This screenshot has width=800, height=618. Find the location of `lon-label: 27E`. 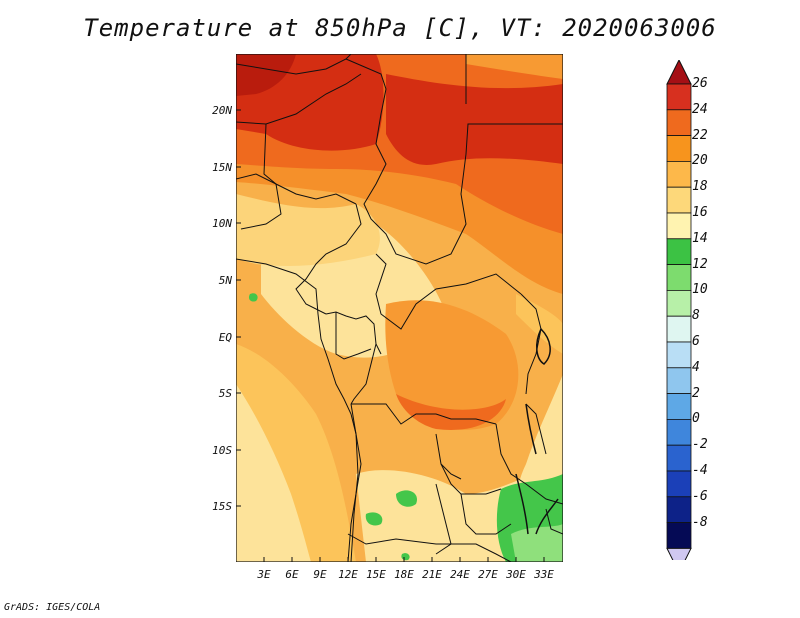

lon-label: 27E is located at coordinates (488, 574).